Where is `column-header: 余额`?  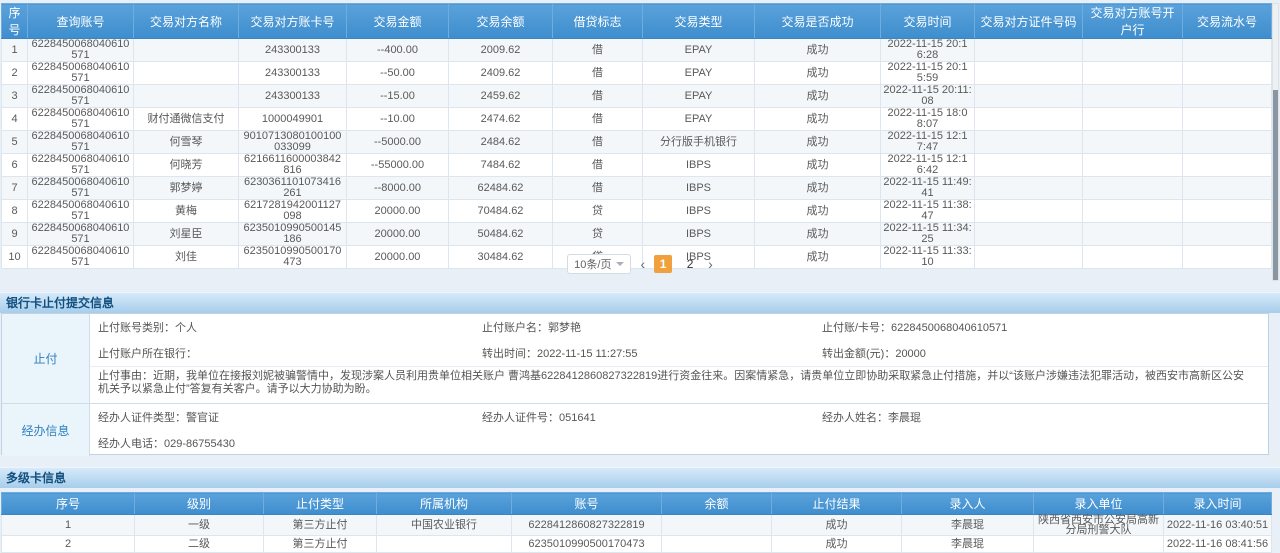 column-header: 余额 is located at coordinates (716, 503).